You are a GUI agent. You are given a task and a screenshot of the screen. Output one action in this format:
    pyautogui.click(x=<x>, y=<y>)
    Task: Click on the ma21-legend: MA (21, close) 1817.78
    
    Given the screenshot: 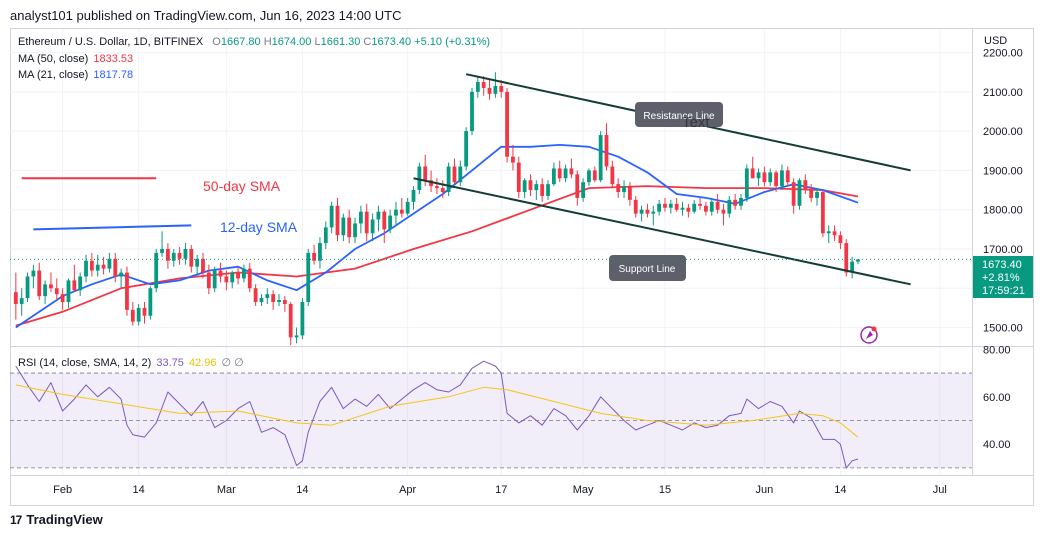 What is the action you would take?
    pyautogui.click(x=75, y=75)
    